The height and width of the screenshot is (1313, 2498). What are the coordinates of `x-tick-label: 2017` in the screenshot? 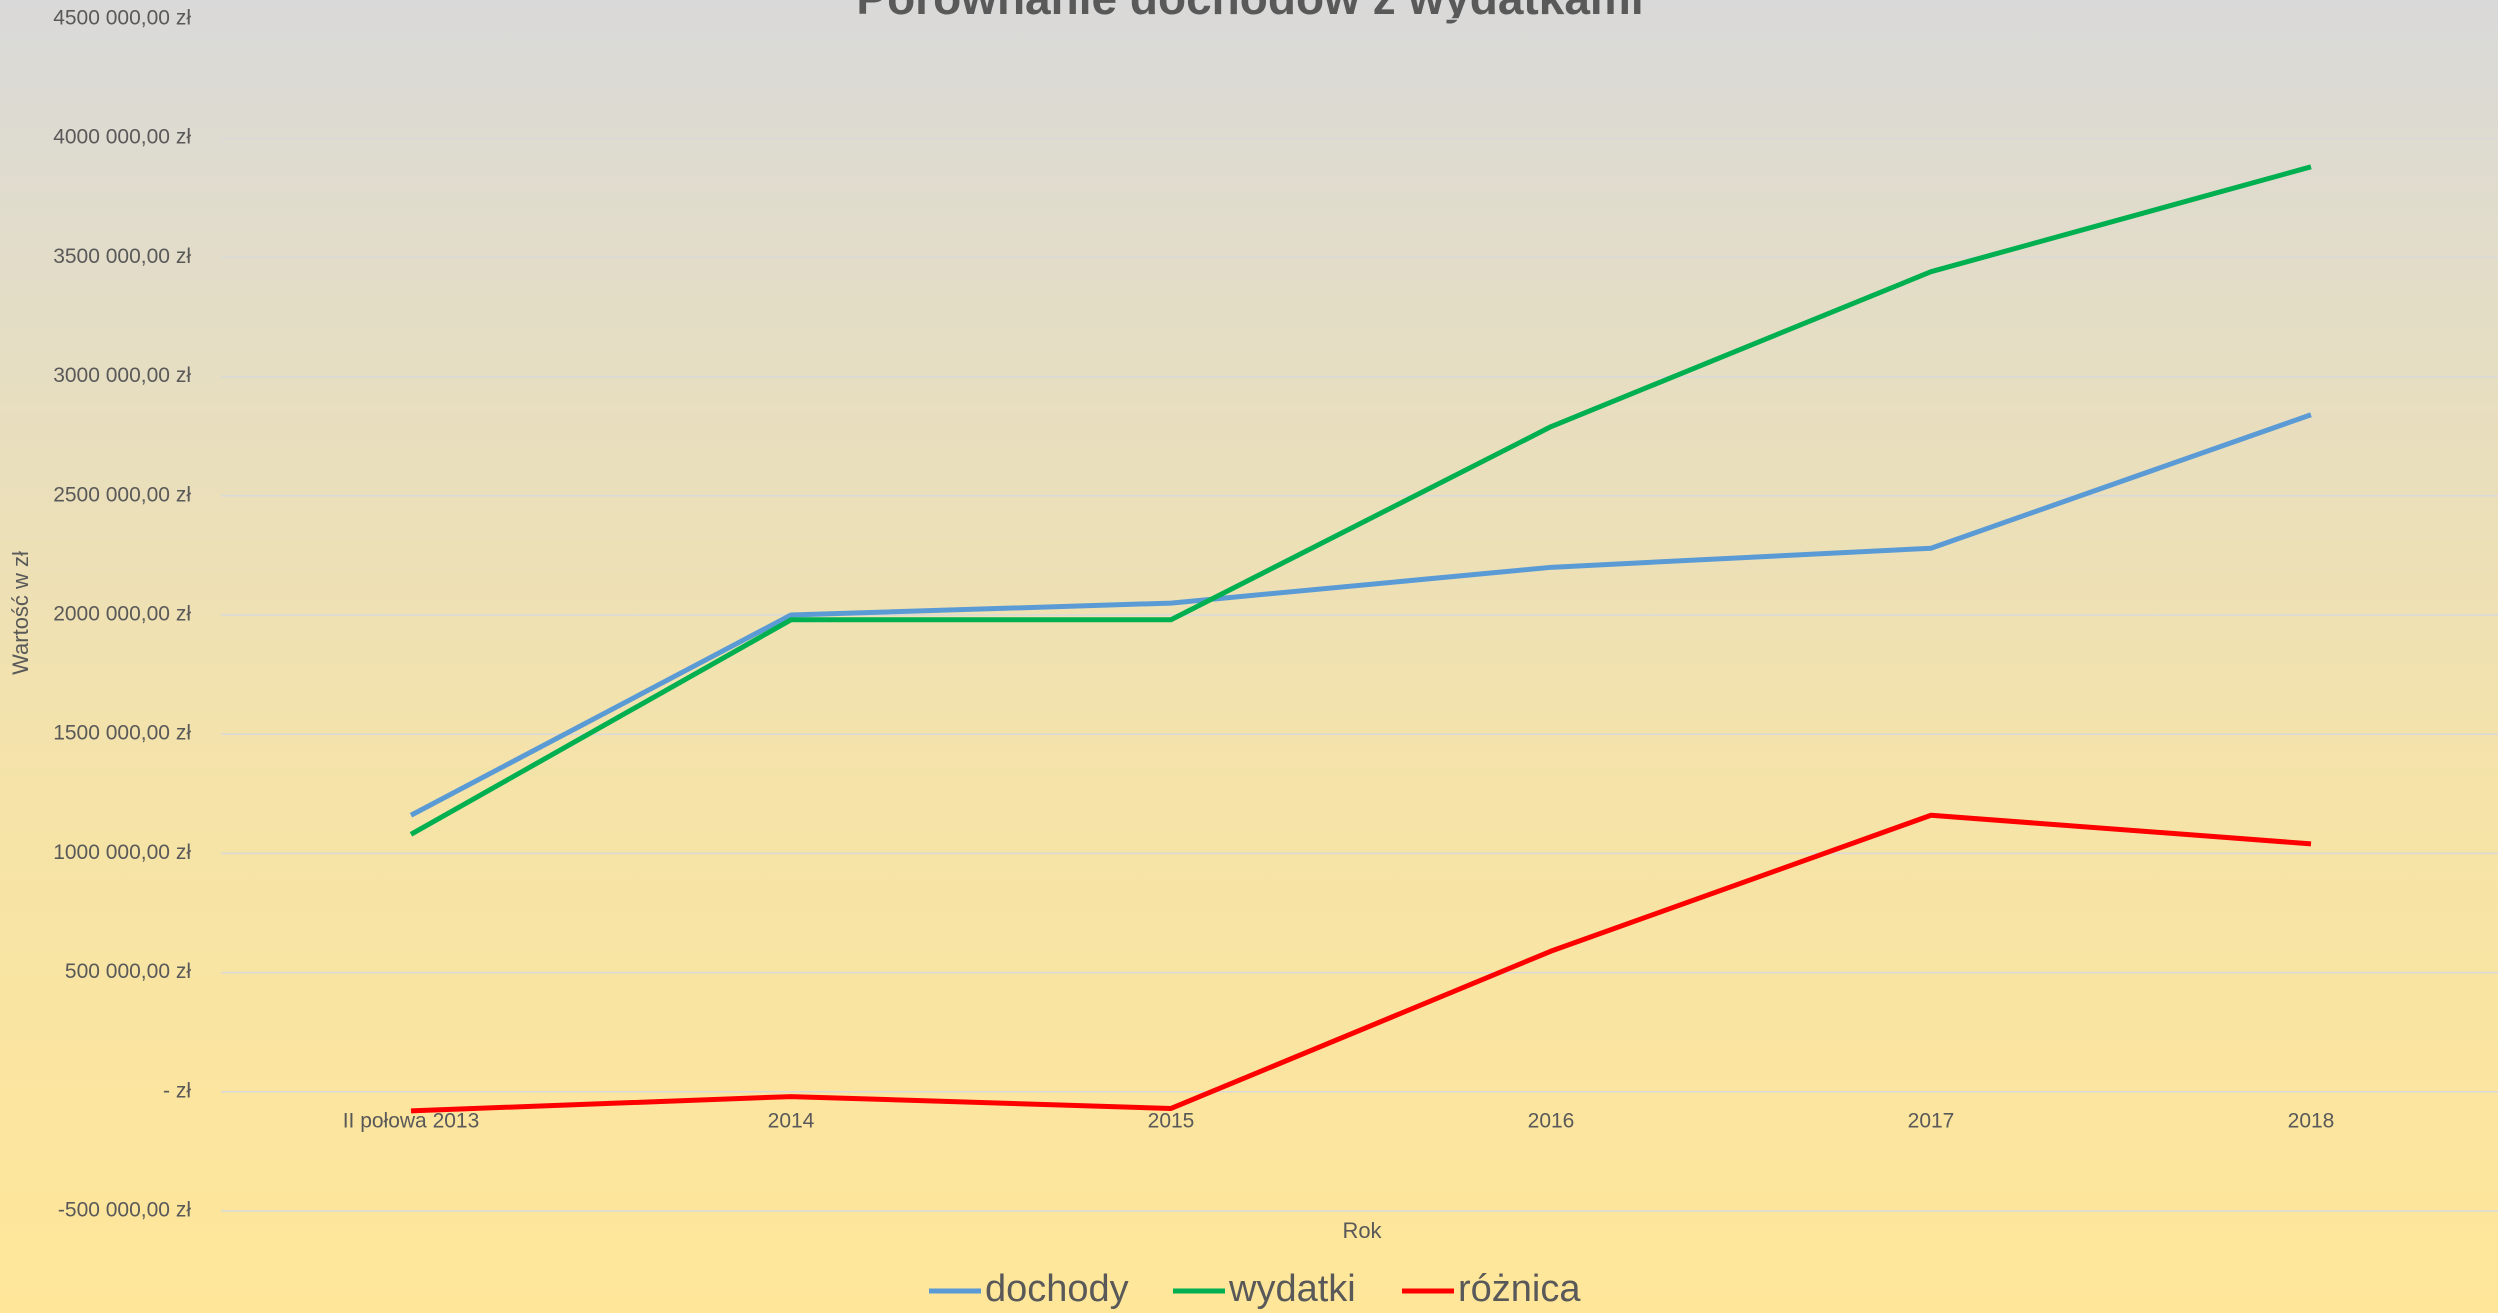 It's located at (1931, 1121).